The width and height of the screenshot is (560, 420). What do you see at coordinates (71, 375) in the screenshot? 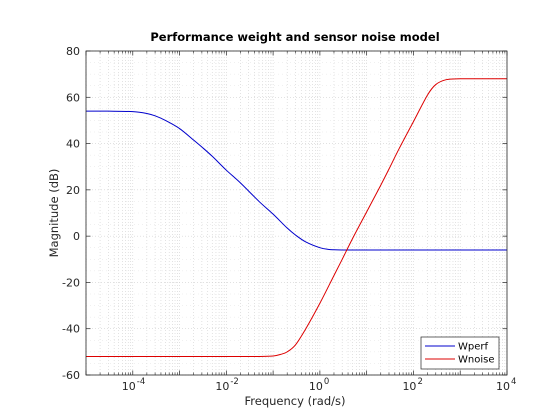
I see `y-tick-label: -60` at bounding box center [71, 375].